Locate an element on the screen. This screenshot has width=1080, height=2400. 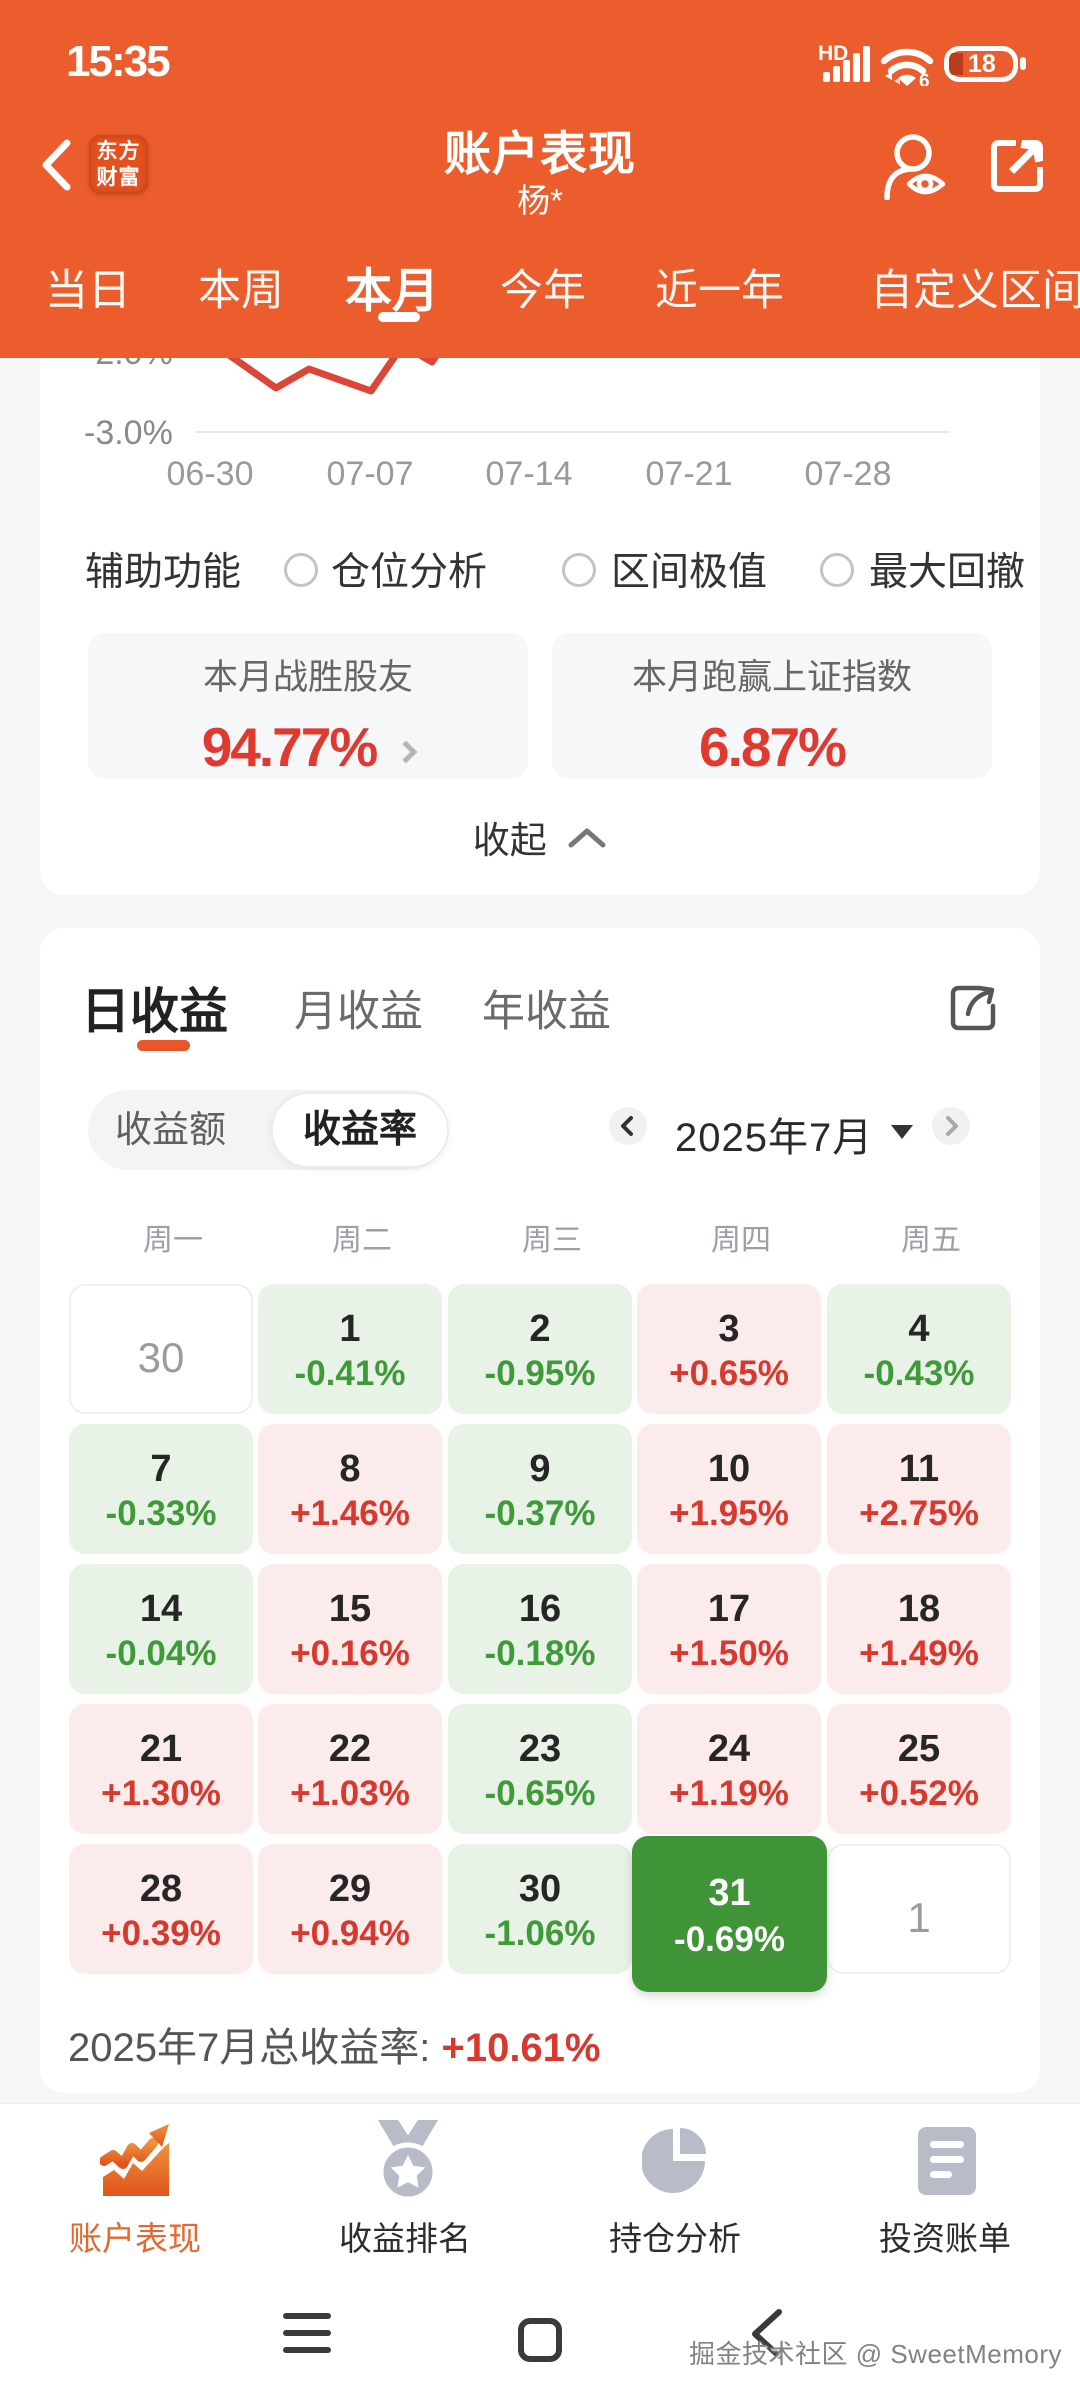
svg-text: 6 is located at coordinates (924, 78).